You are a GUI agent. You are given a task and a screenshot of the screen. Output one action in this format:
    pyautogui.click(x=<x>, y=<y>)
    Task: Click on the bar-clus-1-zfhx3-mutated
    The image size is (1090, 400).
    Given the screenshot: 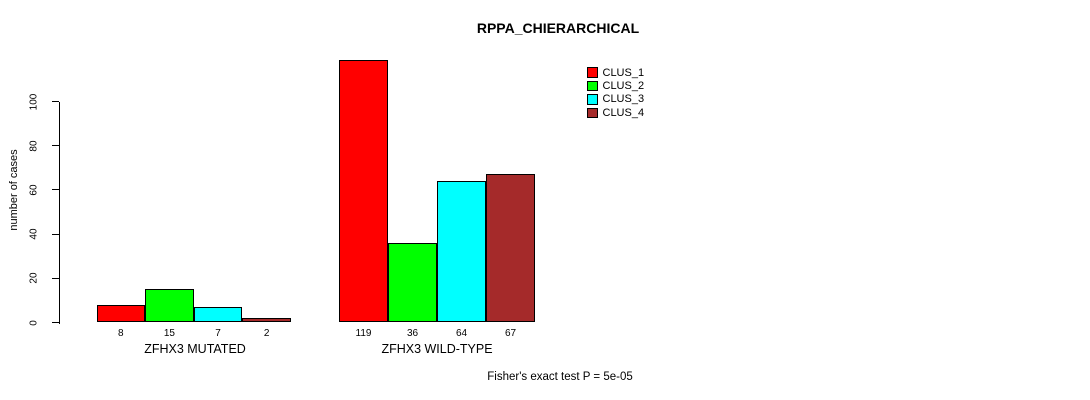 What is the action you would take?
    pyautogui.click(x=121, y=313)
    